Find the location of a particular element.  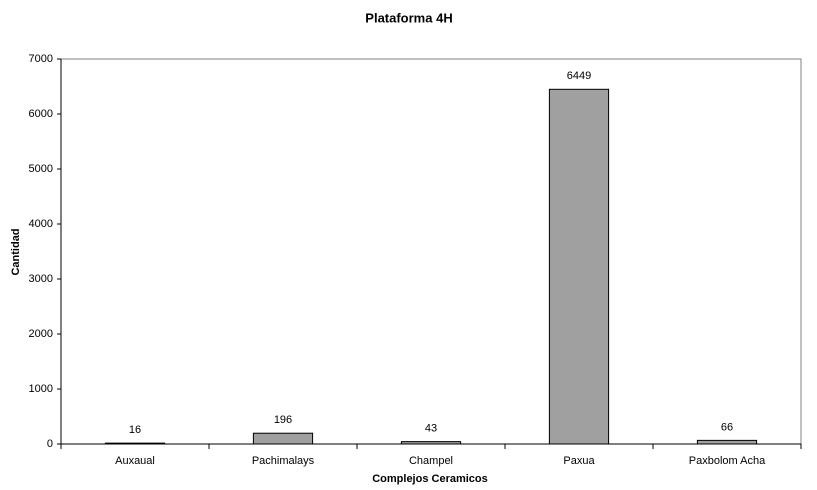

y-tick-label: 7000 is located at coordinates (41, 59).